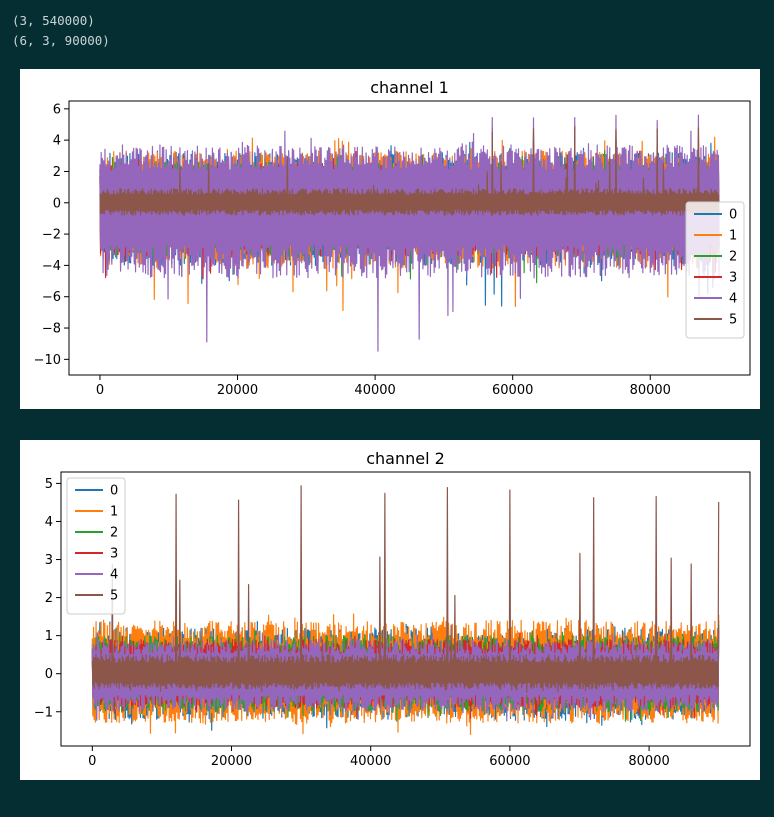 The image size is (774, 817). I want to click on chart-title: channel 1, so click(409, 87).